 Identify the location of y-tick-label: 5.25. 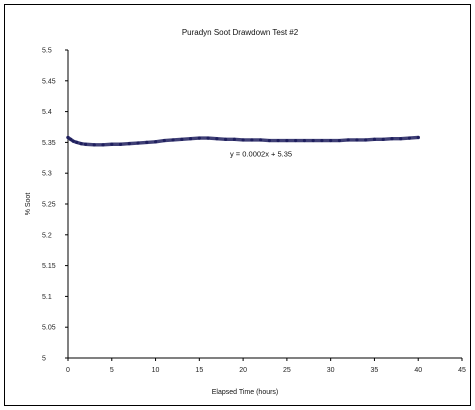
(49, 205).